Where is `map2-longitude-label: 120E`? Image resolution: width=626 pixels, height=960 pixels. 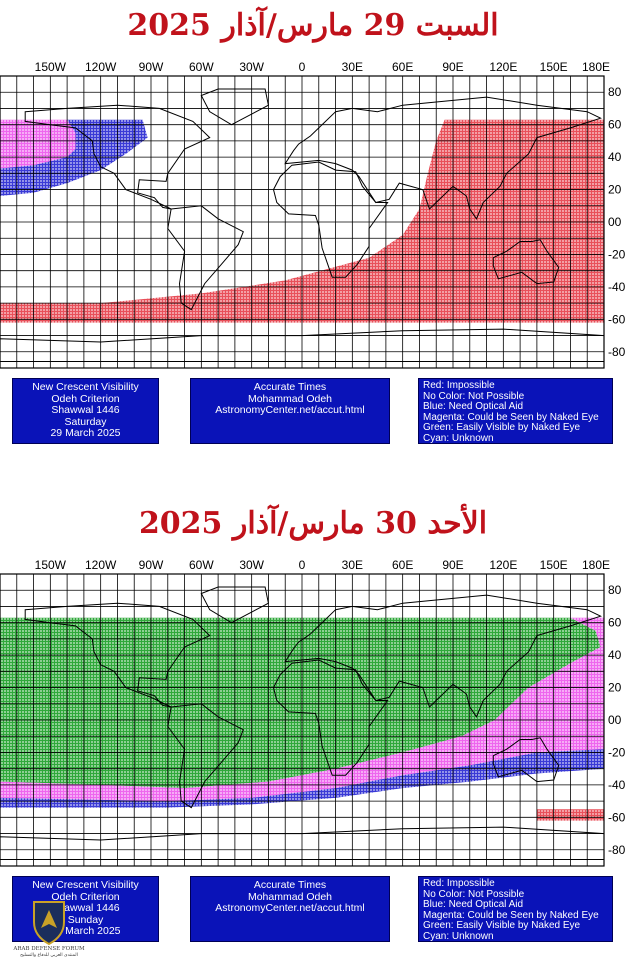
map2-longitude-label: 120E is located at coordinates (503, 565).